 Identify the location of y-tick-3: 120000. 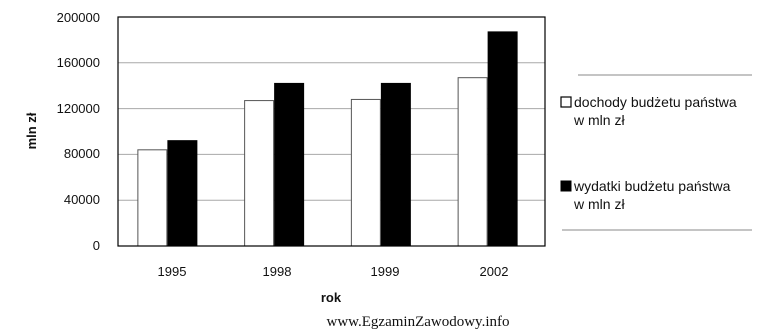
(78, 108).